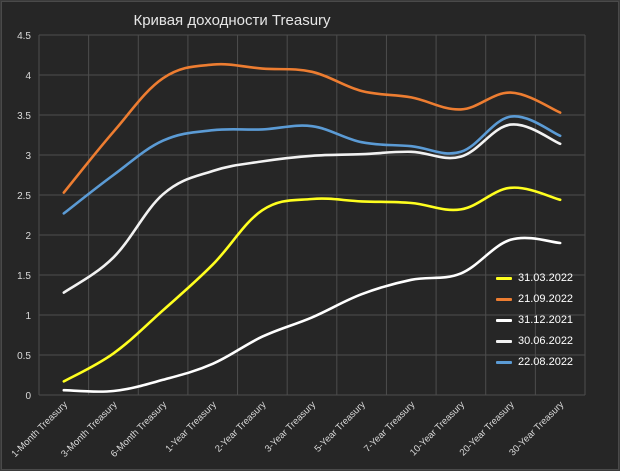  Describe the element at coordinates (191, 426) in the screenshot. I see `x-tick-label: 1-Year Treasury` at that location.